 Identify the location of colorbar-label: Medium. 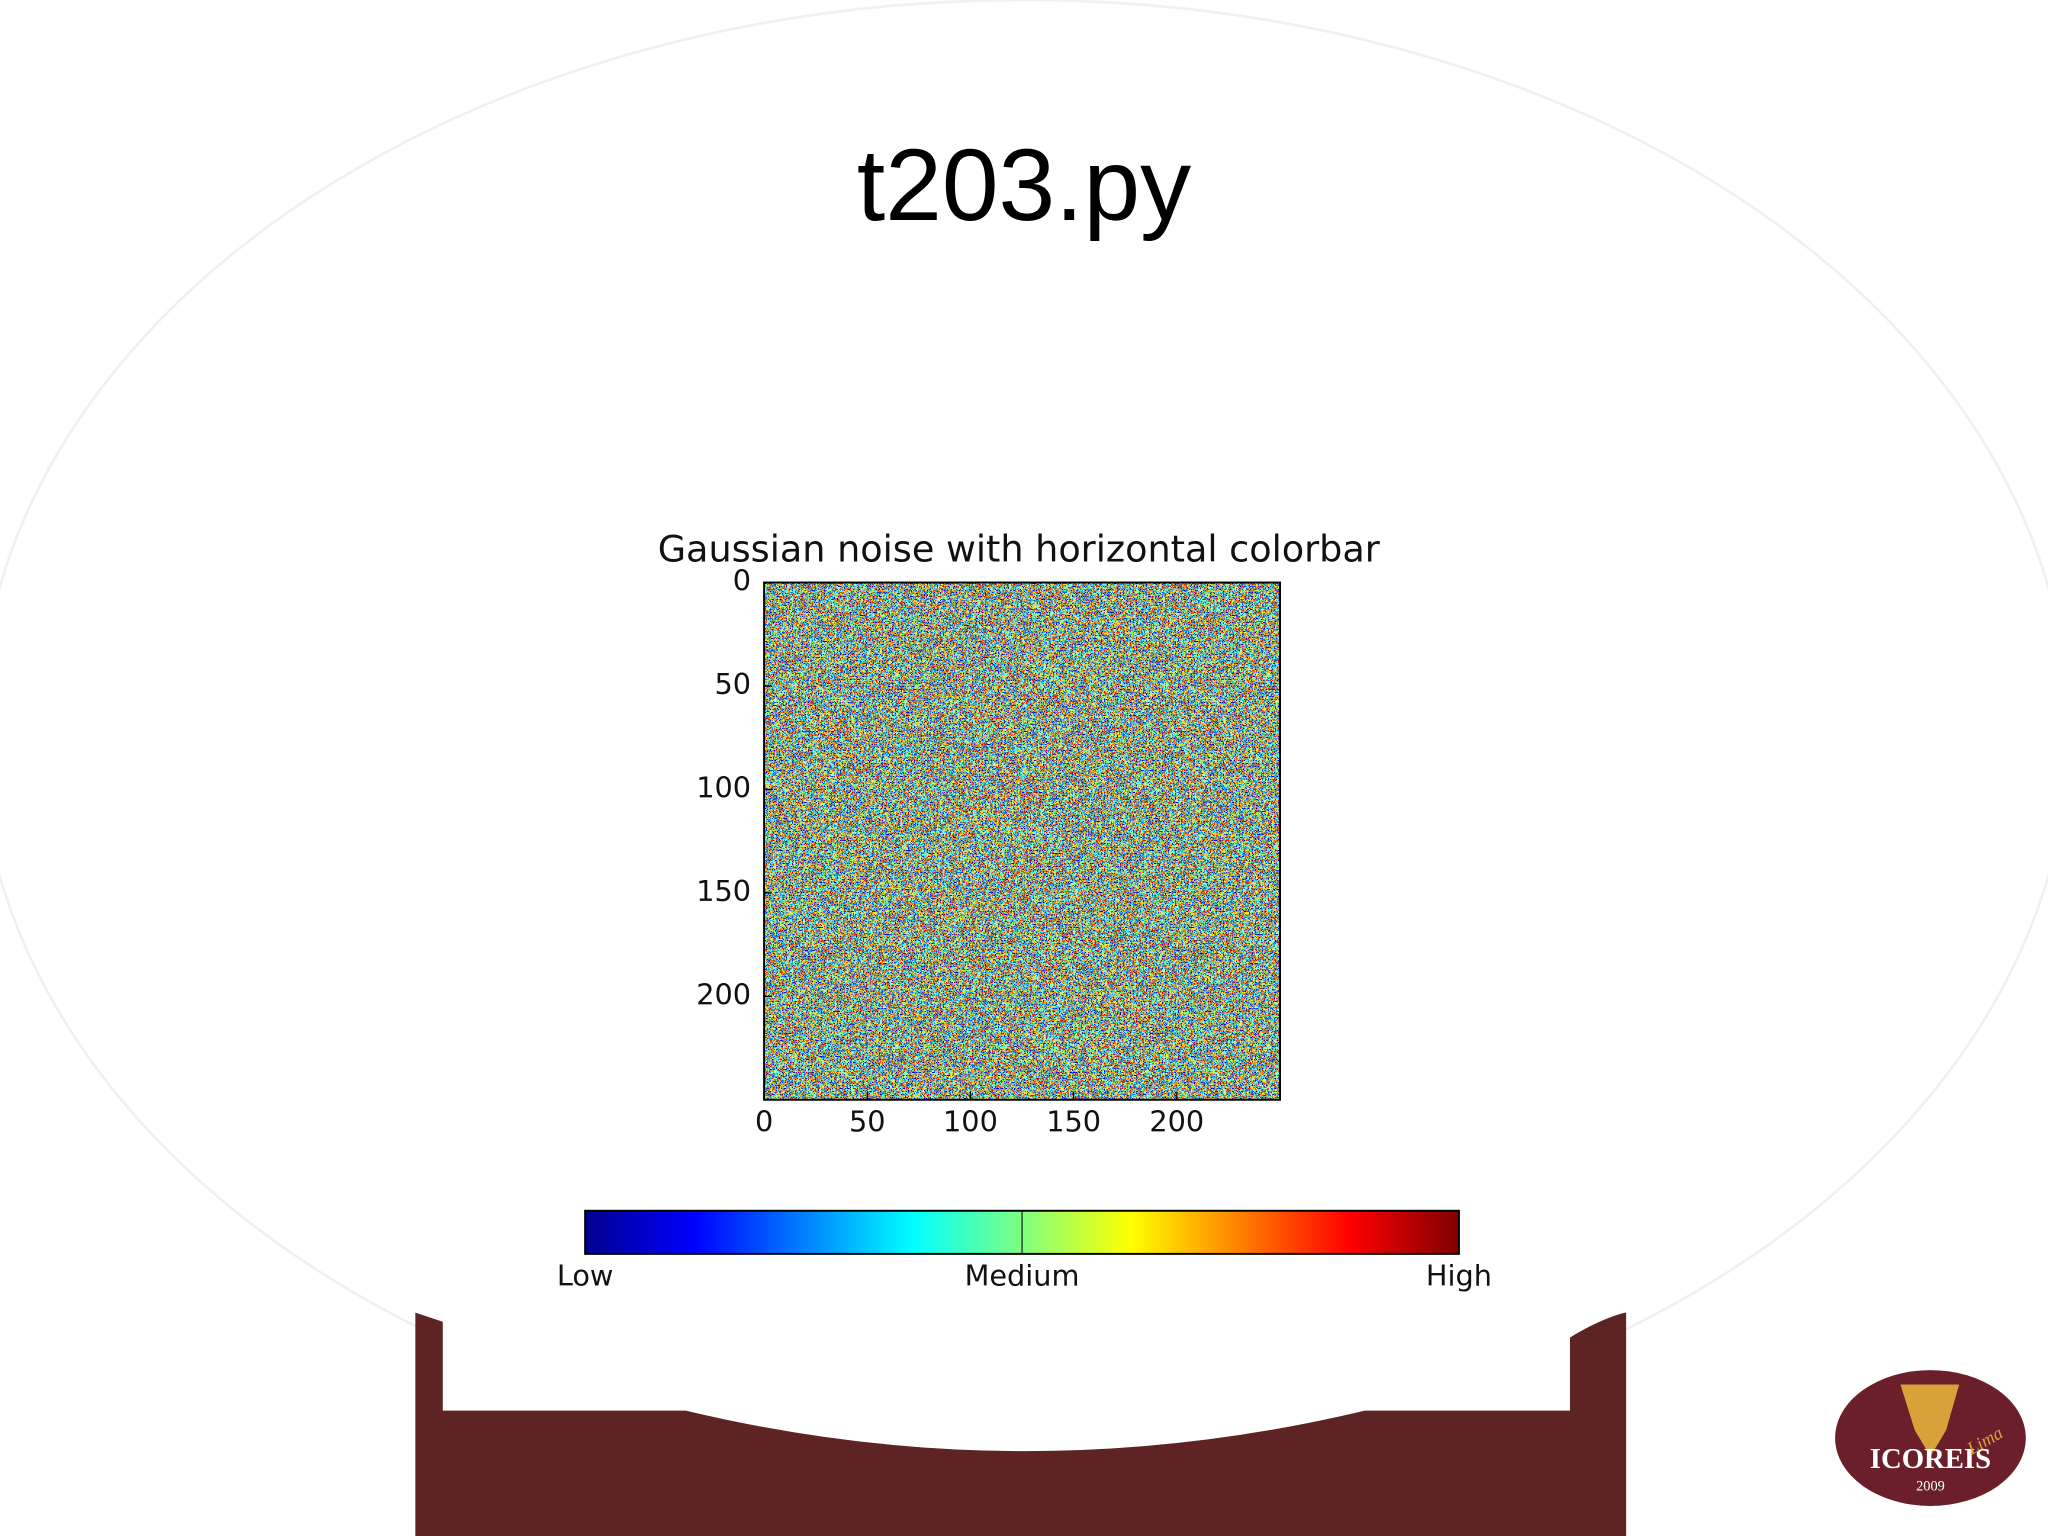
(1022, 1275).